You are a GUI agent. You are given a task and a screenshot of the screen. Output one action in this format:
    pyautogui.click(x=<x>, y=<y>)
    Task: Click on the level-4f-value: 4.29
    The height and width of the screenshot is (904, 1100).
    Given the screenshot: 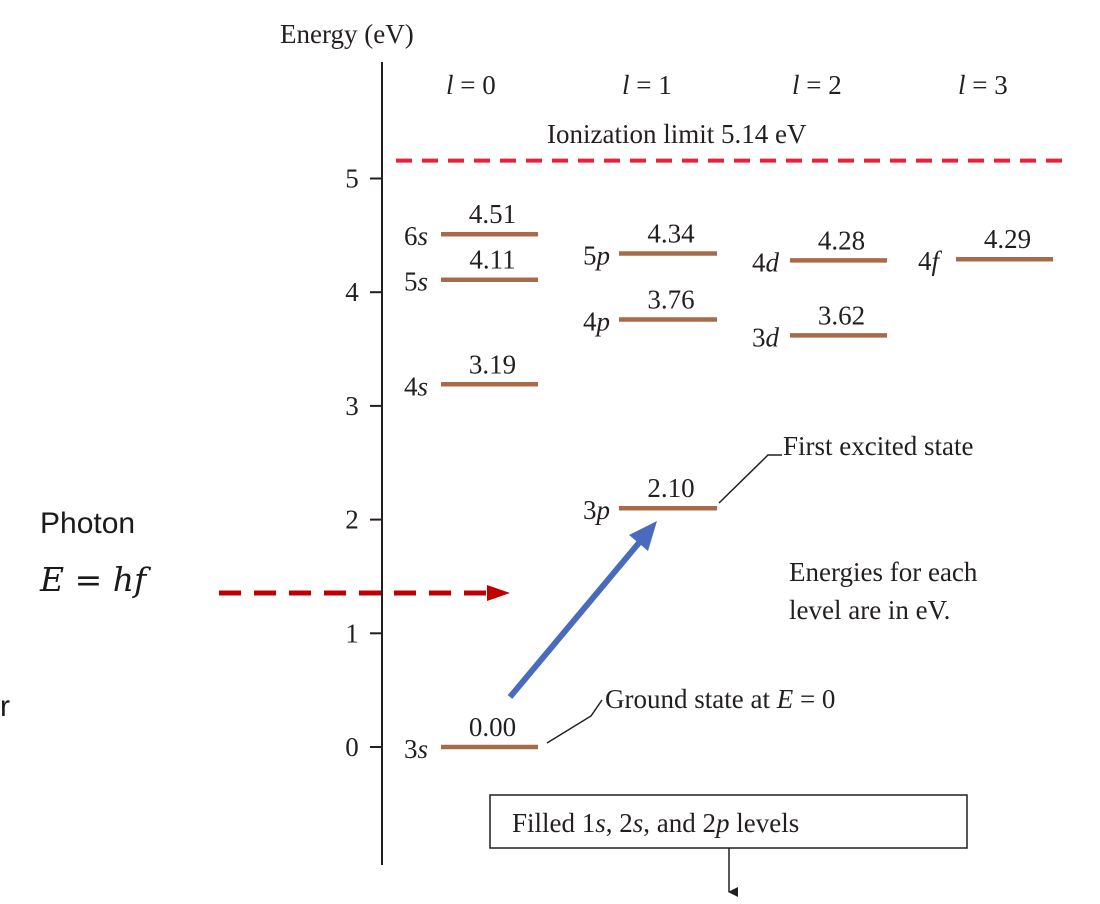 What is the action you would take?
    pyautogui.click(x=1007, y=239)
    